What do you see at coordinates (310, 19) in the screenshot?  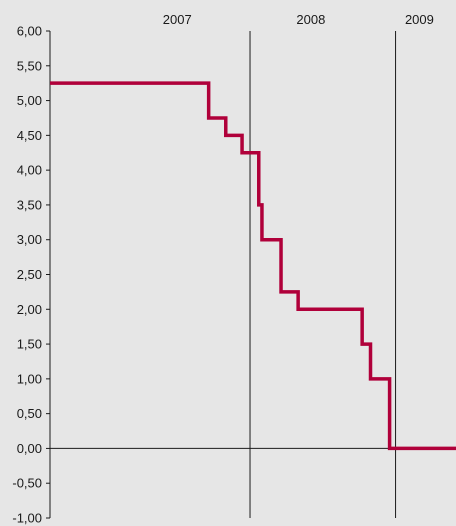 I see `year-label: 2008` at bounding box center [310, 19].